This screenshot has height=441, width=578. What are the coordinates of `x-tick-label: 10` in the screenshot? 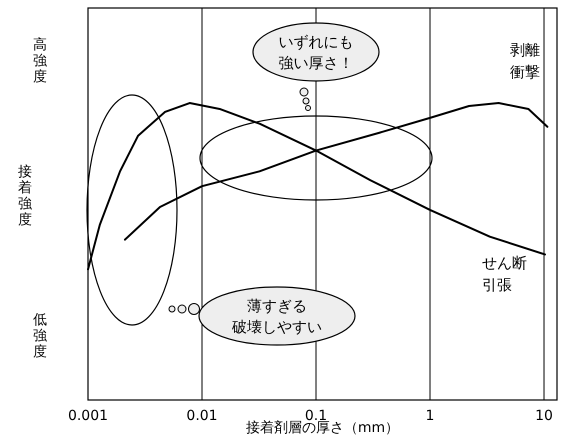 It's located at (544, 416).